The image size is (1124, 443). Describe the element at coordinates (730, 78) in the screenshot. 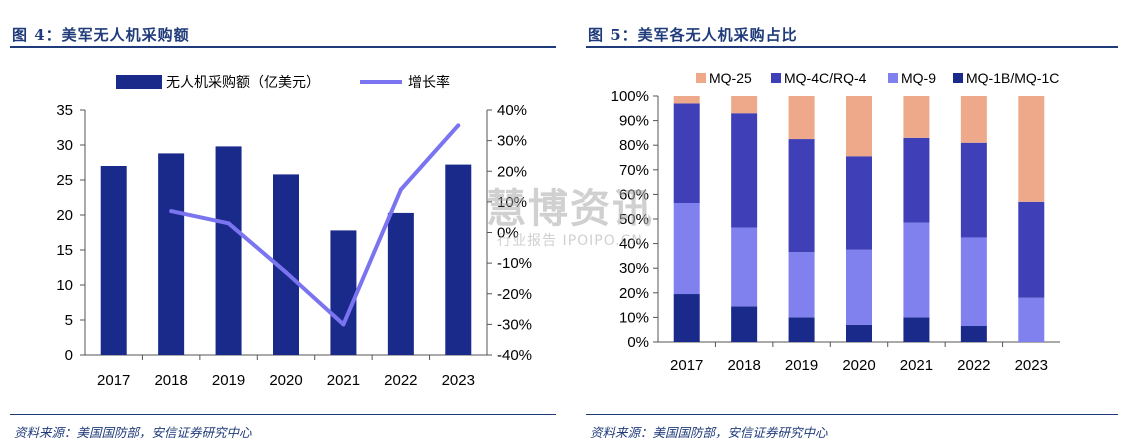

I see `legend-label-mq-25: MQ-25` at that location.